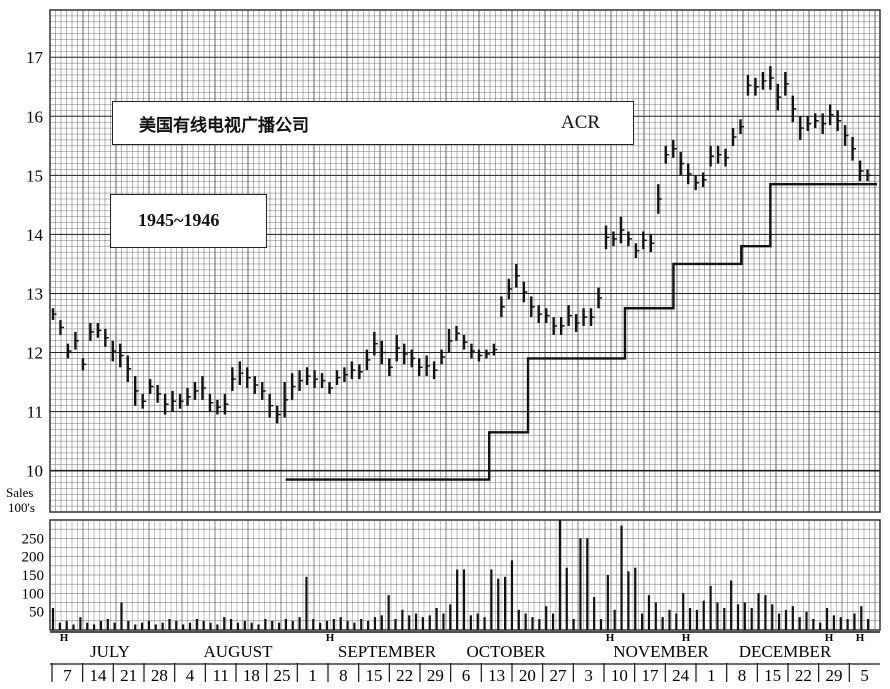  Describe the element at coordinates (34, 175) in the screenshot. I see `price-tick-label: 15` at that location.